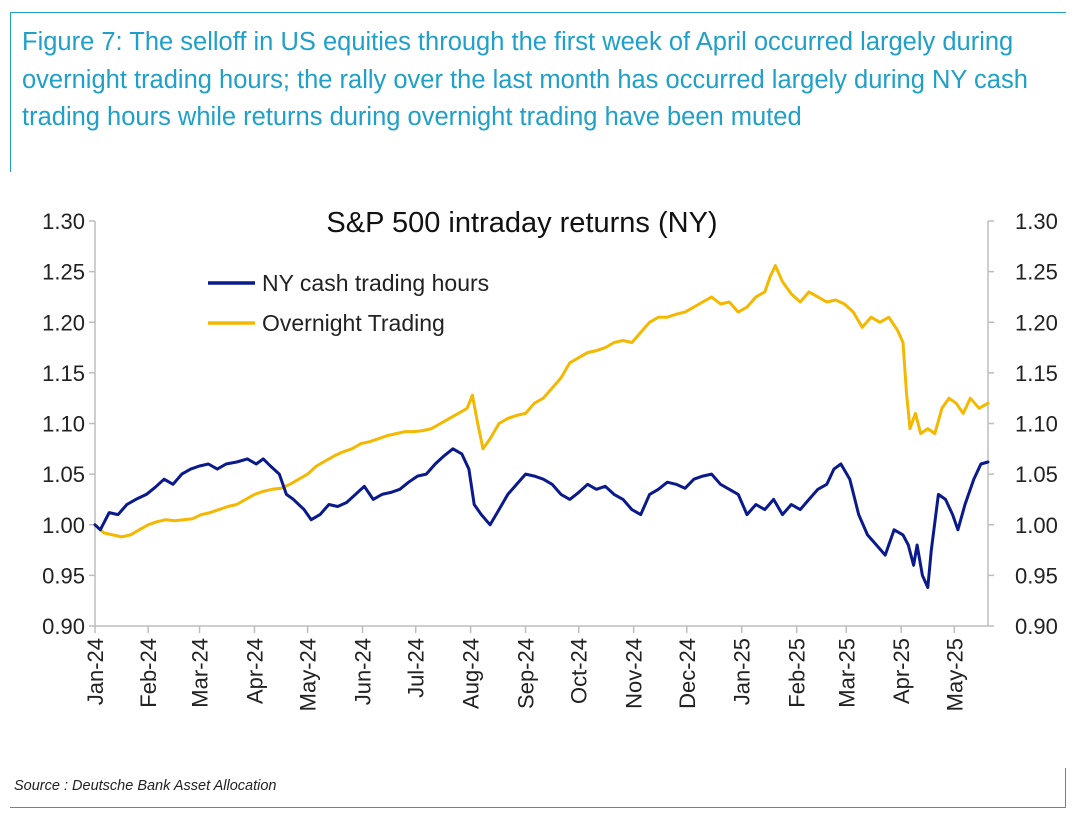  Describe the element at coordinates (308, 674) in the screenshot. I see `x-tick-label: May-24` at that location.